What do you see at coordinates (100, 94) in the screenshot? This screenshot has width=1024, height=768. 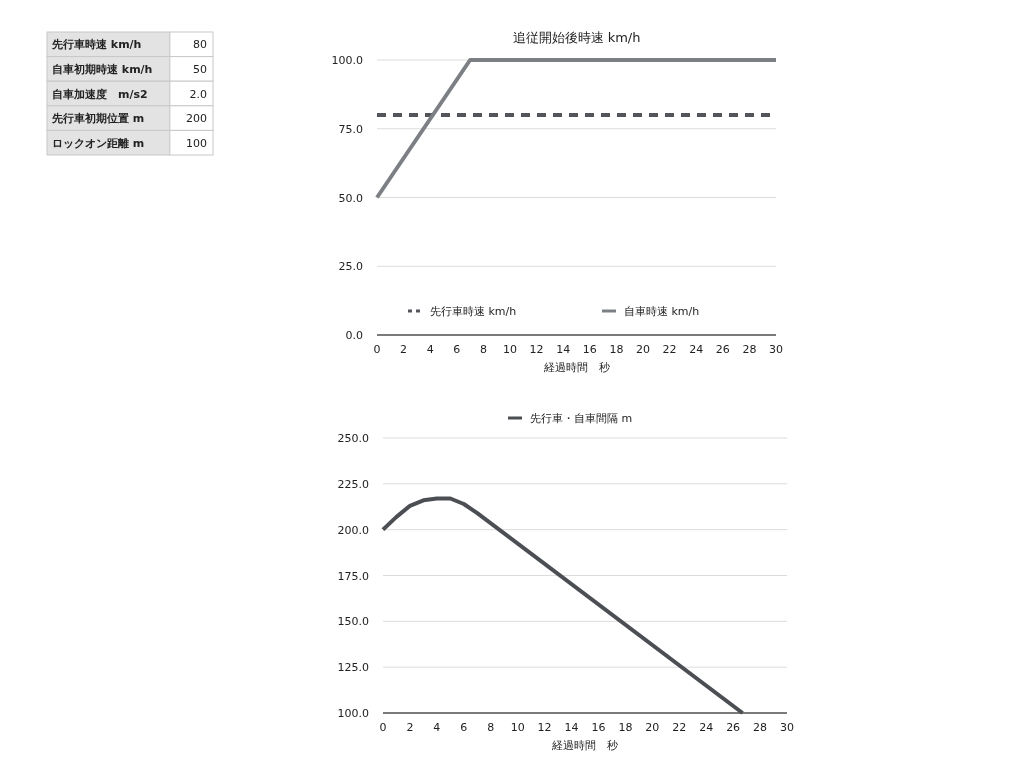 I see `category-label: 自車加速度 m/s2` at bounding box center [100, 94].